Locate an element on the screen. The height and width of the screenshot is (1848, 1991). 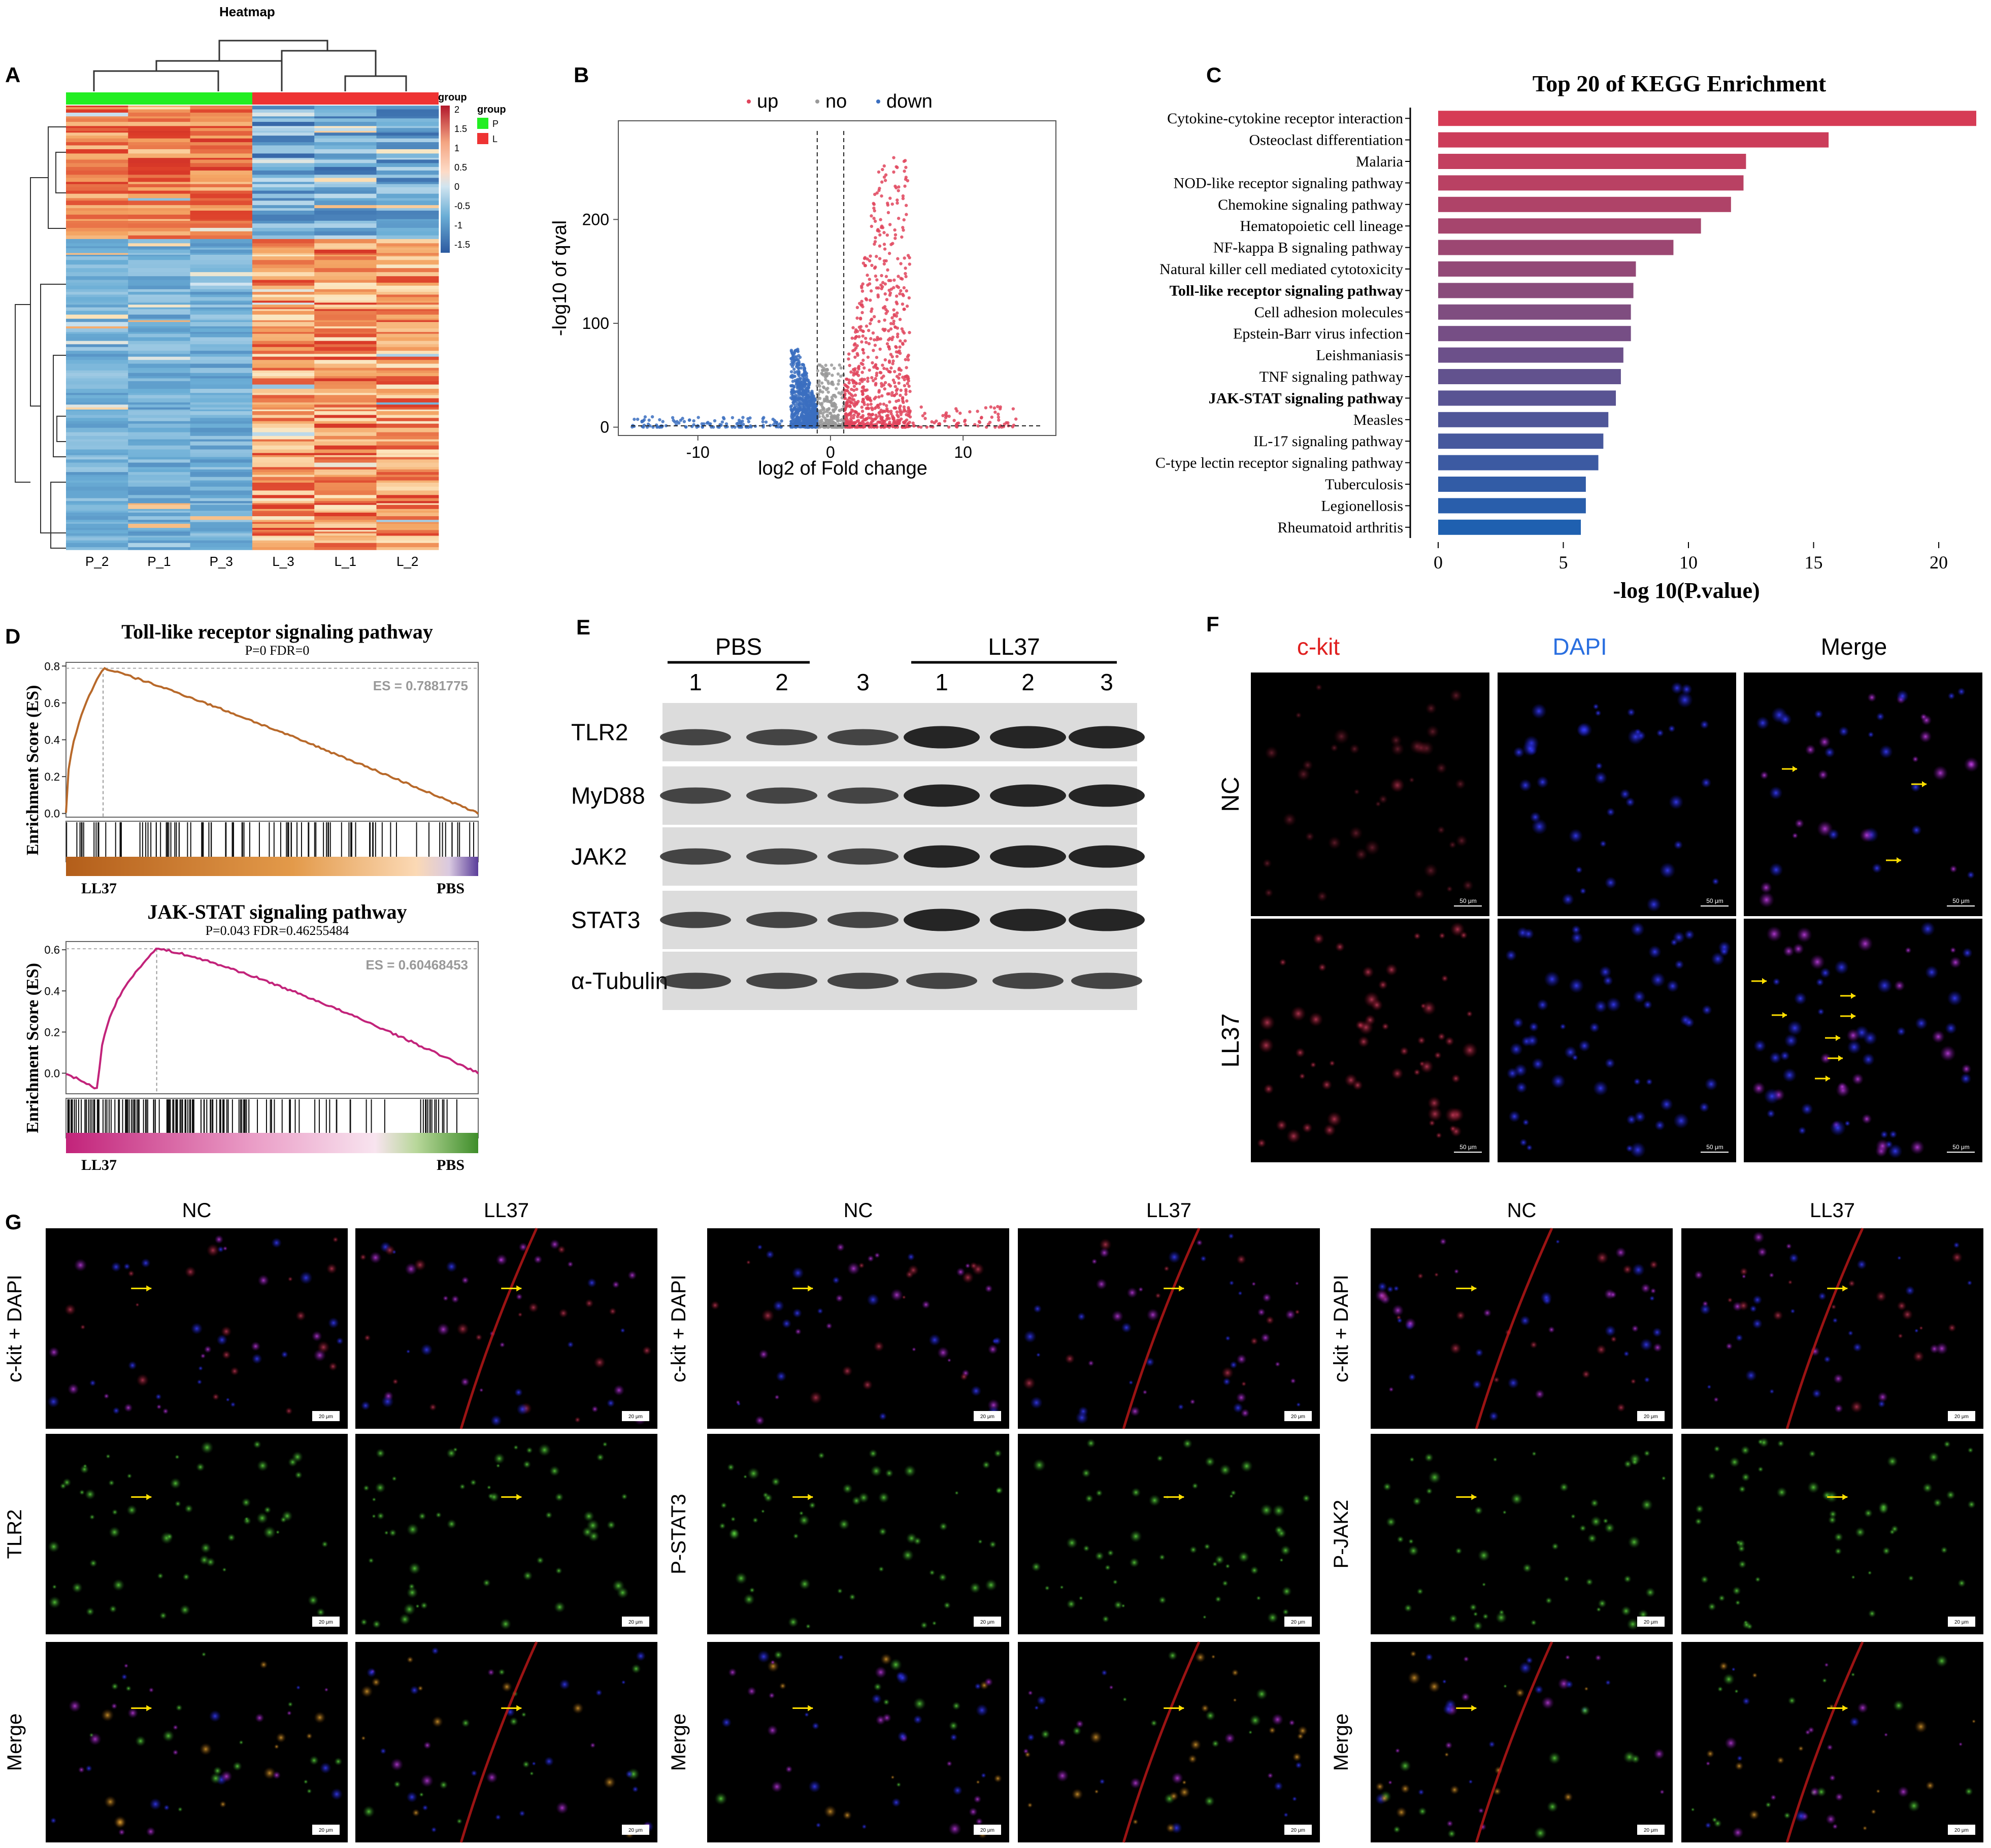
western-group-label: PBS is located at coordinates (738, 646).